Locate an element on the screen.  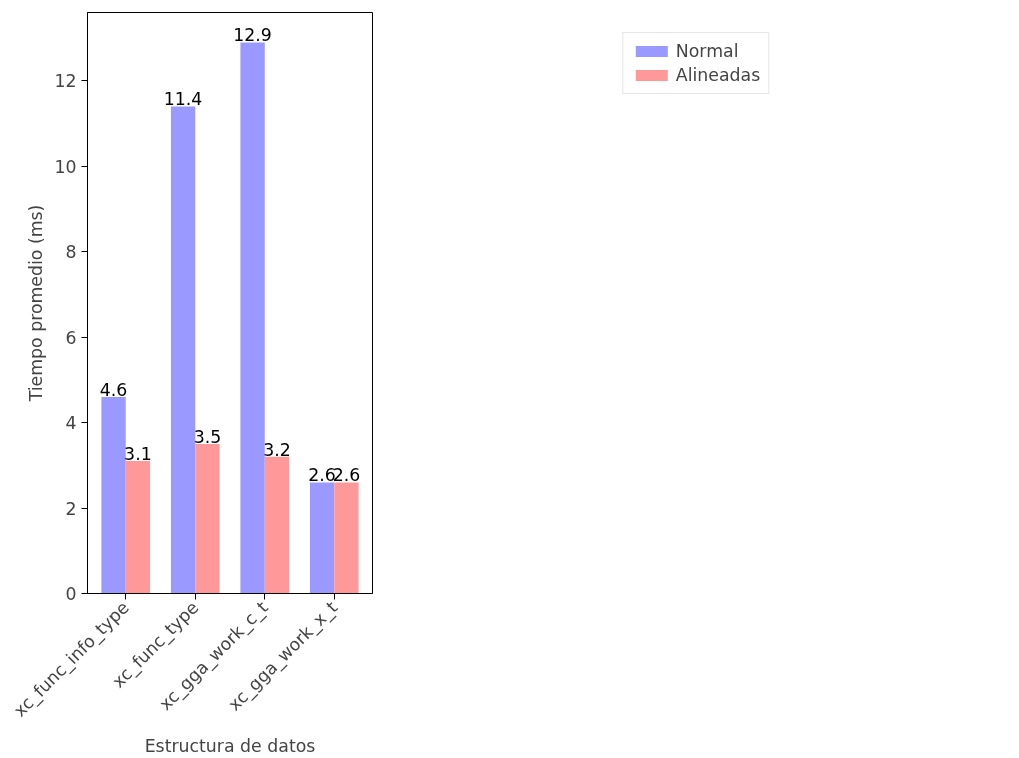
data-label: 2.6 is located at coordinates (322, 475).